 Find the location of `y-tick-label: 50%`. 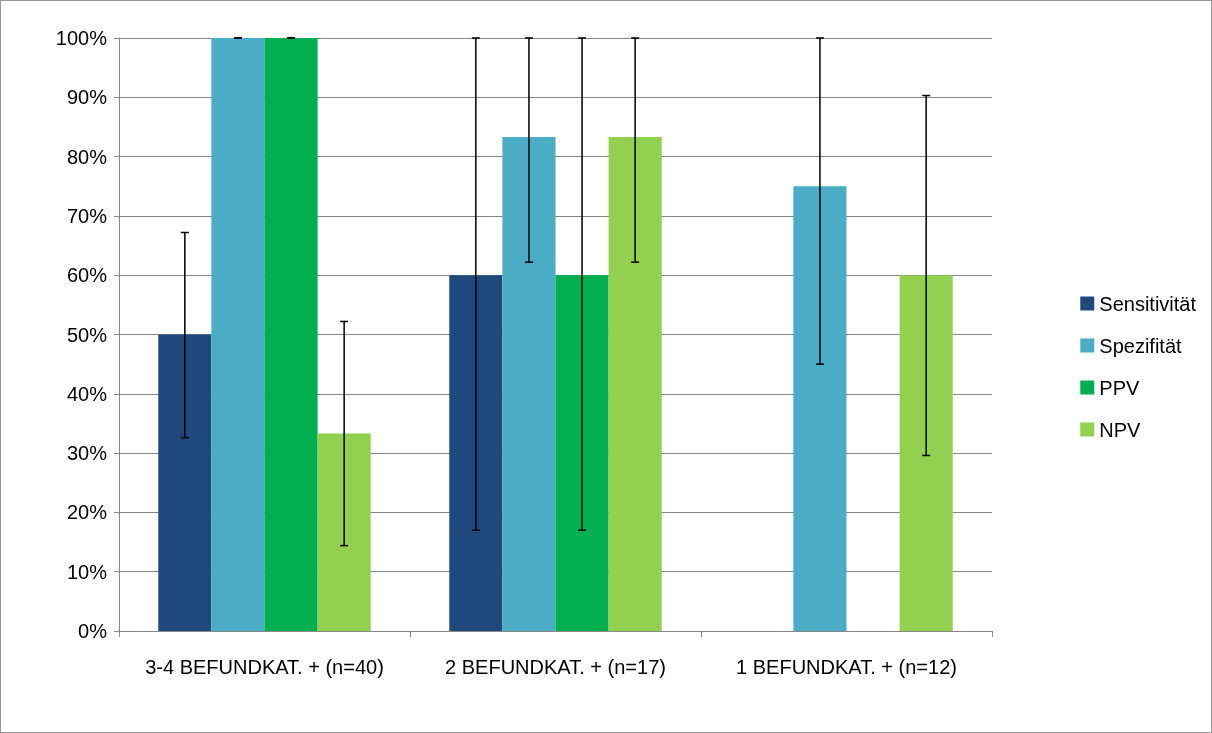

y-tick-label: 50% is located at coordinates (87, 334).